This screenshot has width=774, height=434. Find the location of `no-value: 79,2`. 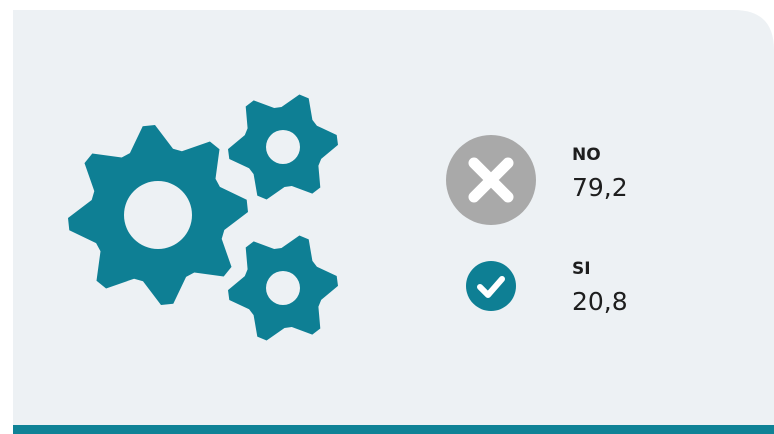

no-value: 79,2 is located at coordinates (600, 187).